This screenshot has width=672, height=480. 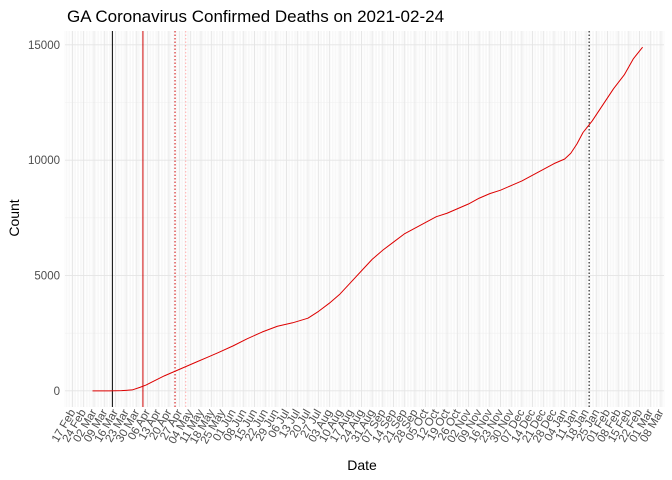 What do you see at coordinates (44, 219) in the screenshot?
I see `y-axis-ticks: 0 5000 10000 15000` at bounding box center [44, 219].